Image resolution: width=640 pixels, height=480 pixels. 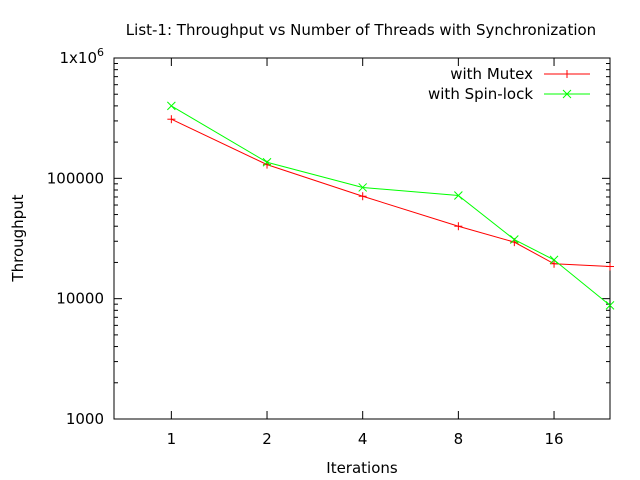 I want to click on x-tick-label: 4, so click(x=363, y=439).